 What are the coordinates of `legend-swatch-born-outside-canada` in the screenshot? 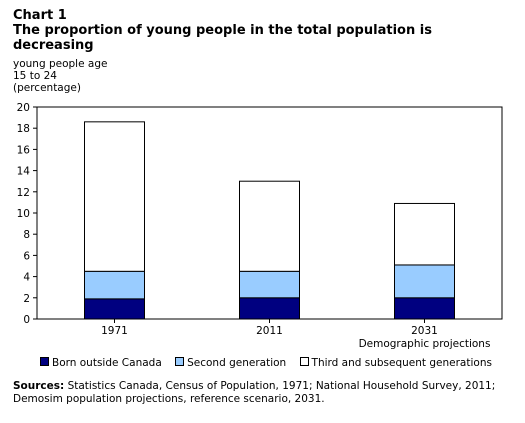 It's located at (44, 361).